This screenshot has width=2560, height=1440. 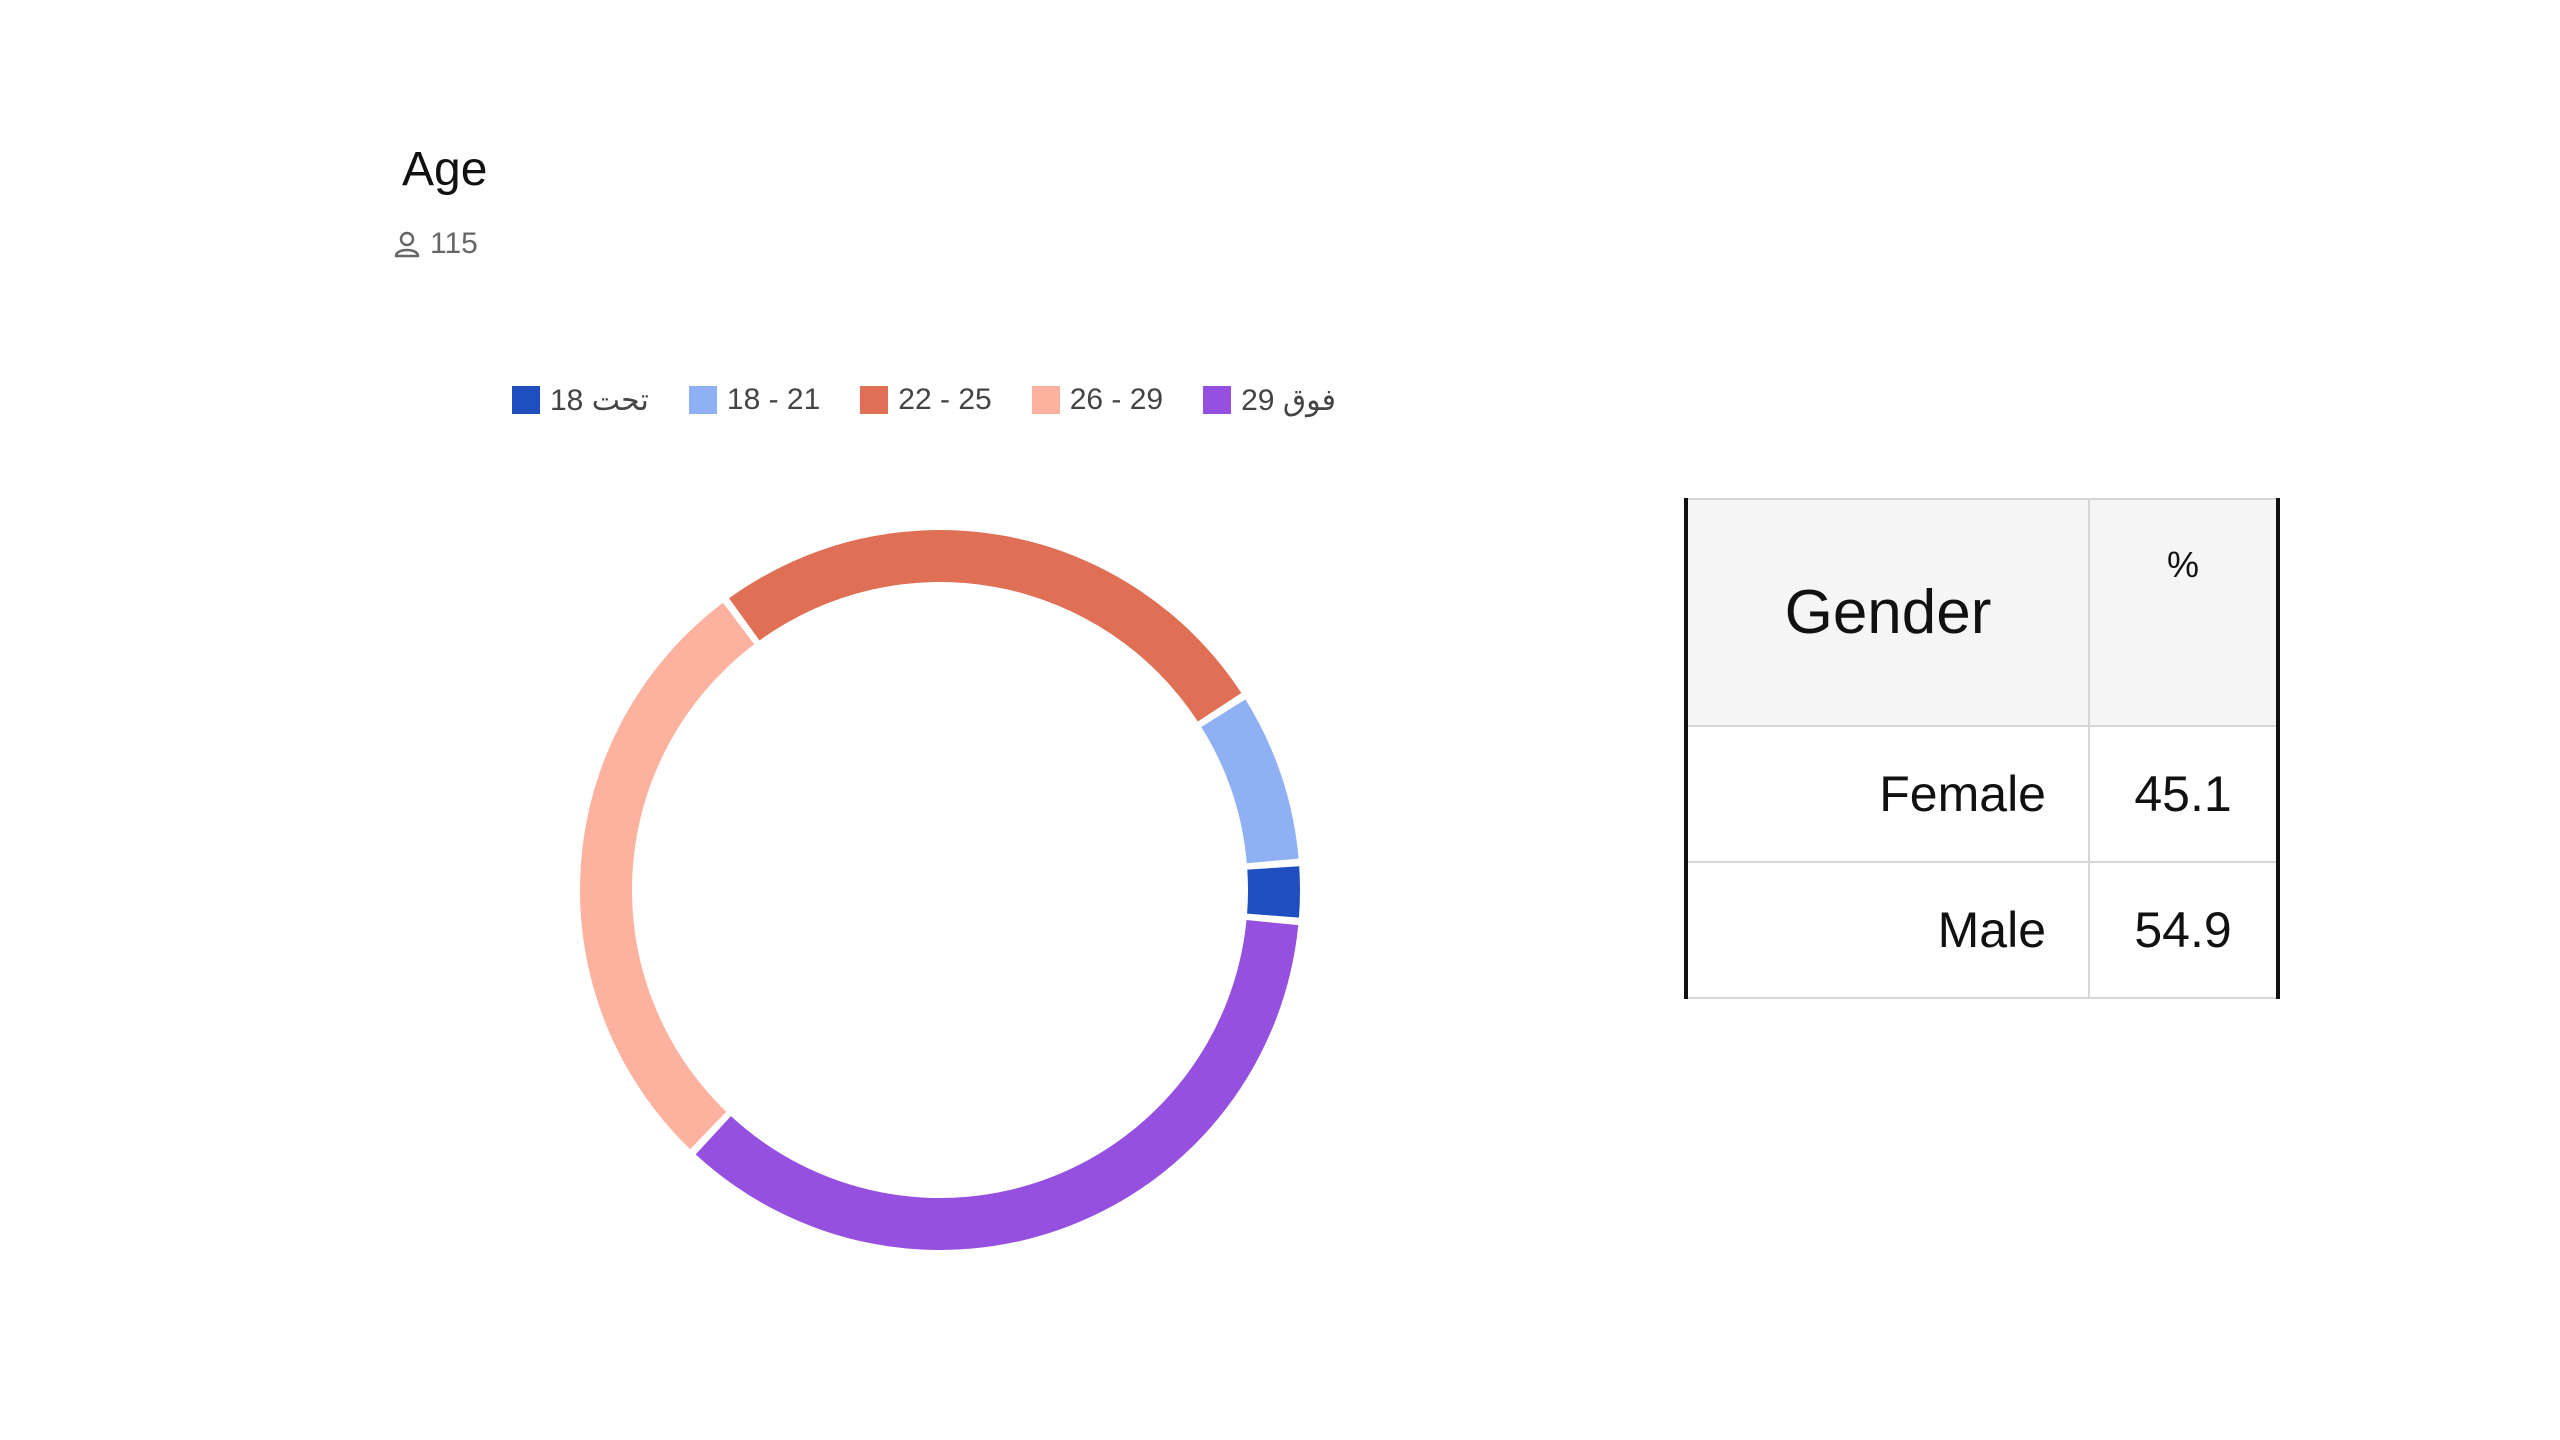 I want to click on legend-item: 22 - 25, so click(x=926, y=400).